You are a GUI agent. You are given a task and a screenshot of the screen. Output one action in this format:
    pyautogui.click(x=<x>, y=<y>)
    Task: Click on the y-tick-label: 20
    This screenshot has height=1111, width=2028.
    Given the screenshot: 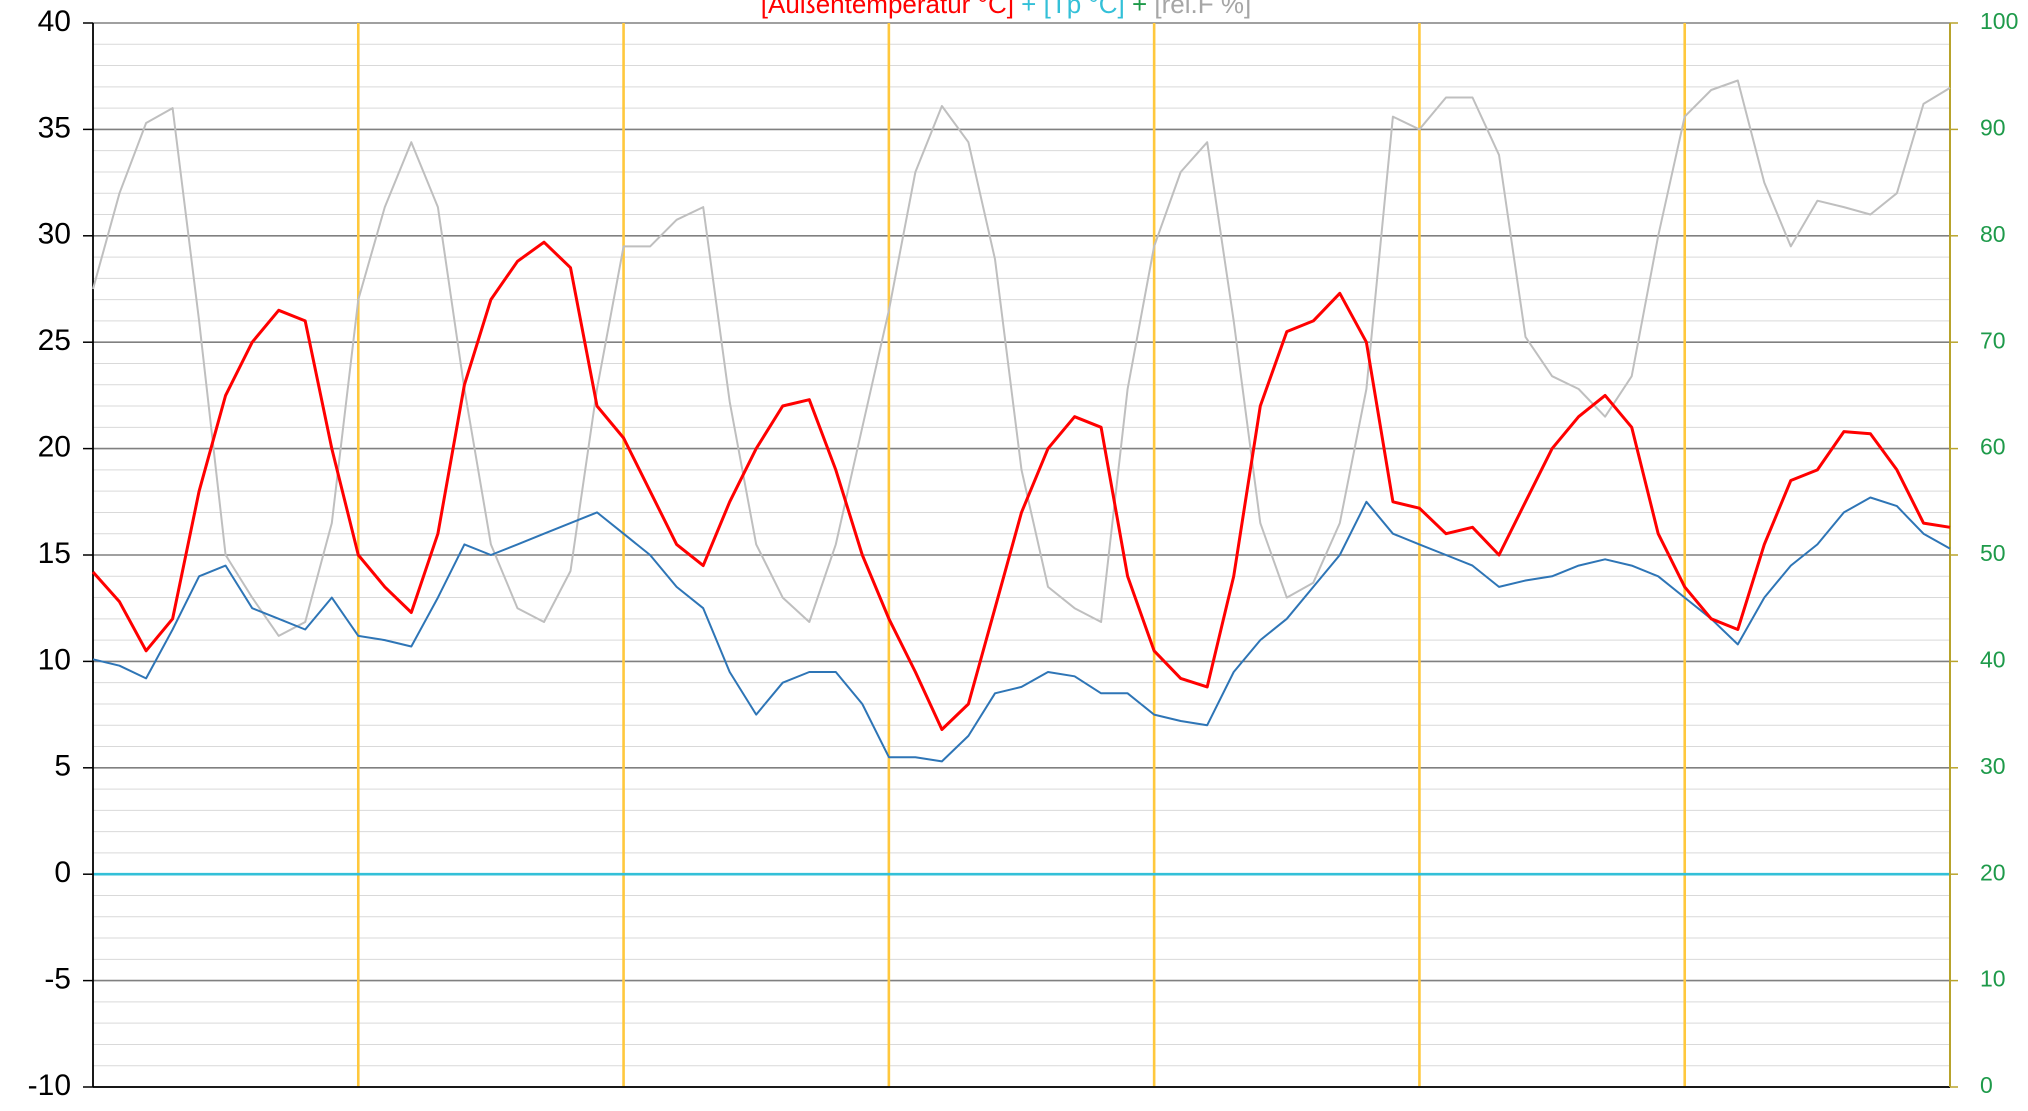 What is the action you would take?
    pyautogui.click(x=54, y=447)
    